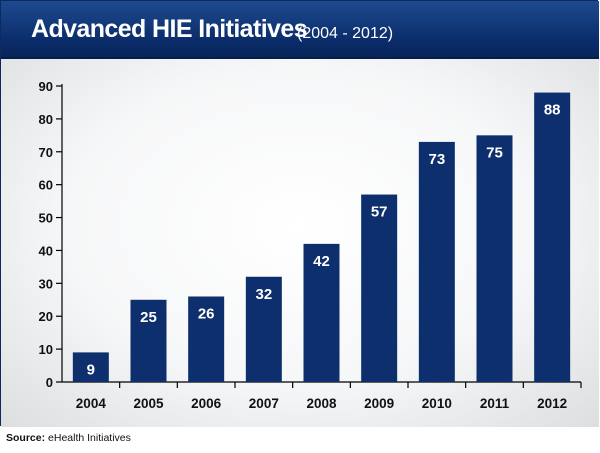 This screenshot has height=453, width=600. Describe the element at coordinates (206, 339) in the screenshot. I see `bar-2006` at that location.